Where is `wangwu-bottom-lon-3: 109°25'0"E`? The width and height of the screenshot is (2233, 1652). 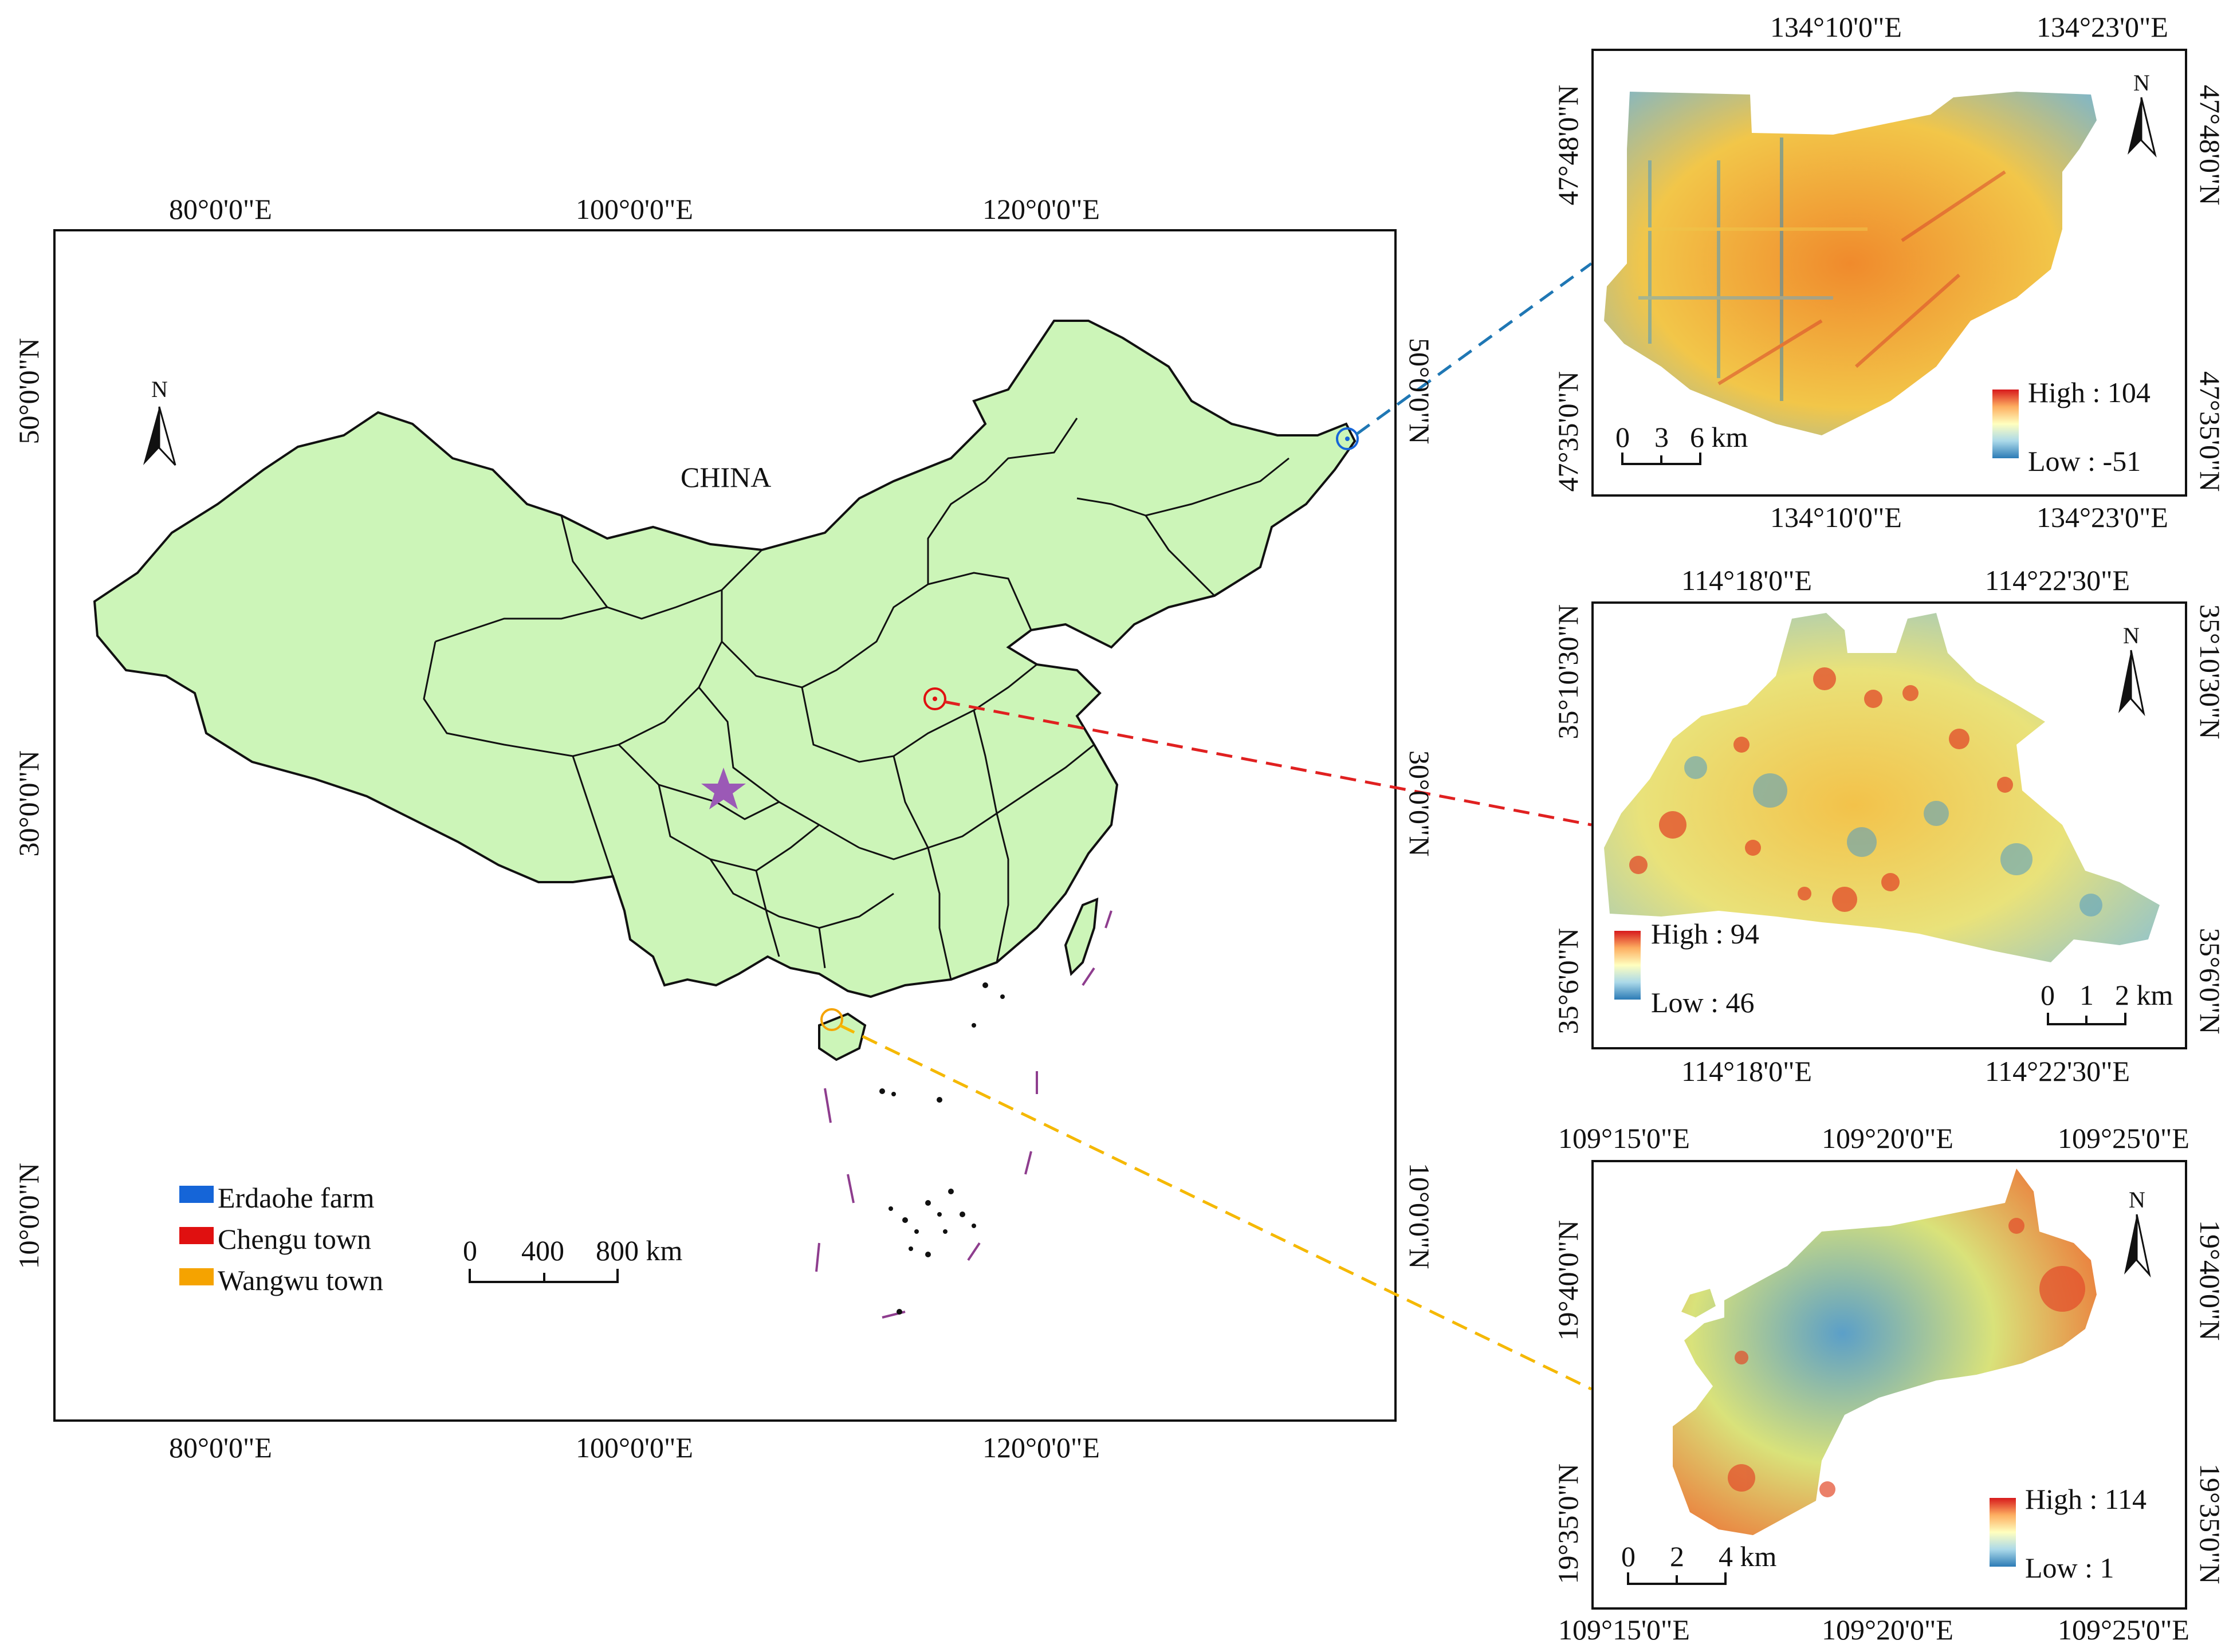
wangwu-bottom-lon-3: 109°25'0"E is located at coordinates (2123, 1630).